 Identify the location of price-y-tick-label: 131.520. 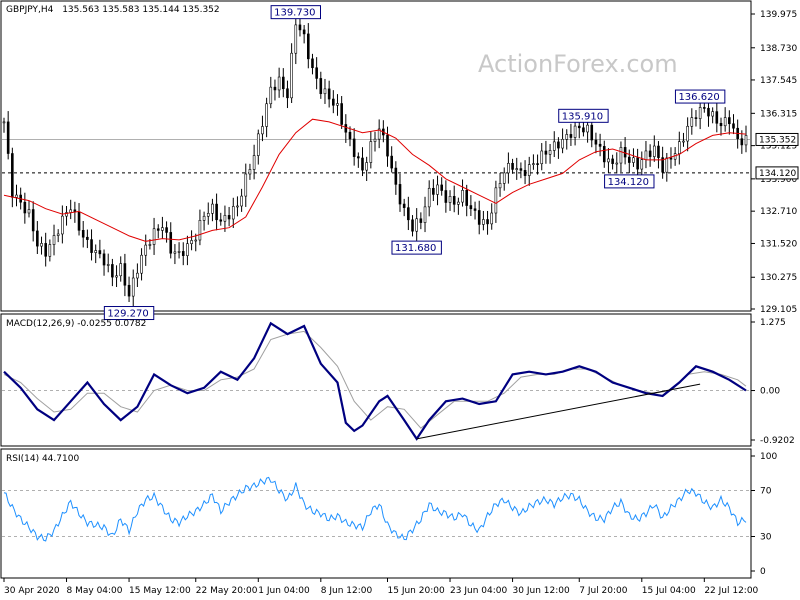
(778, 244).